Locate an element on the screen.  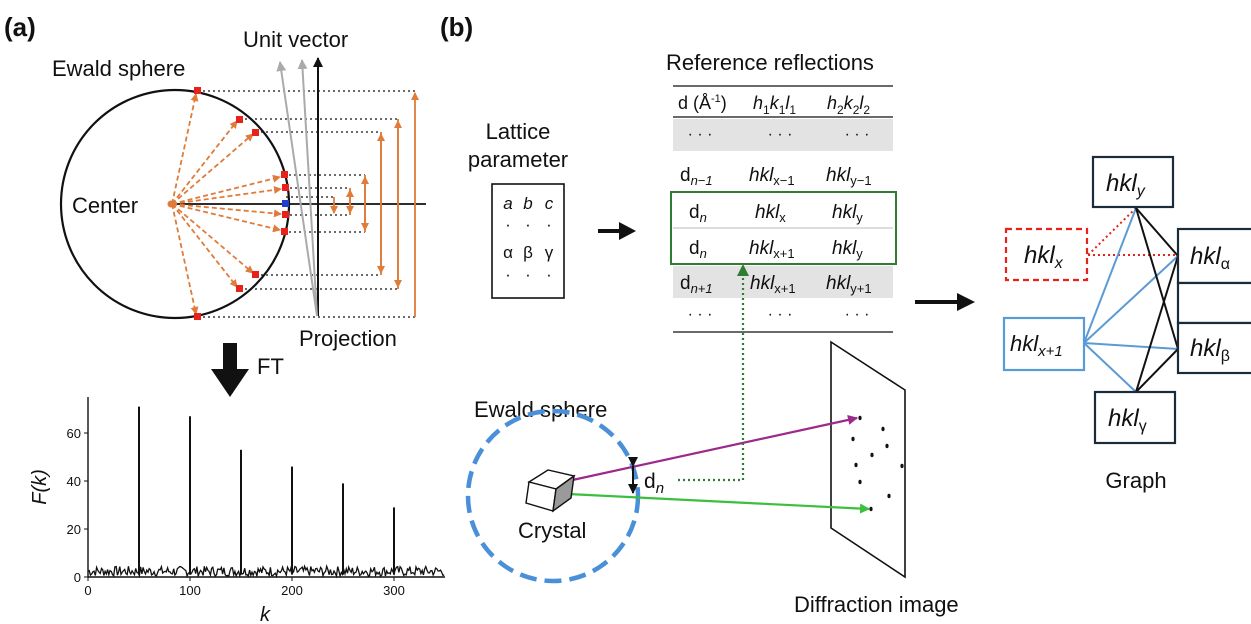
lattice-title-2: parameter is located at coordinates (518, 159).